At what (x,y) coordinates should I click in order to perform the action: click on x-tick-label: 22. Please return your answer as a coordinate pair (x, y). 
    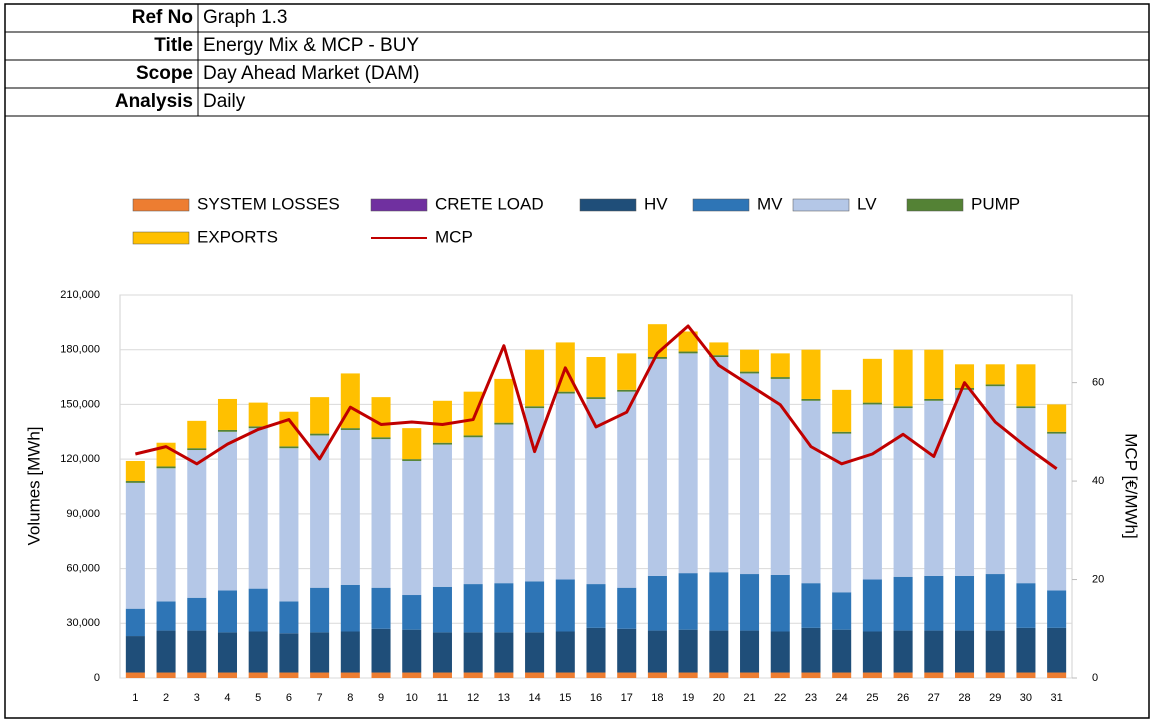
    Looking at the image, I should click on (780, 698).